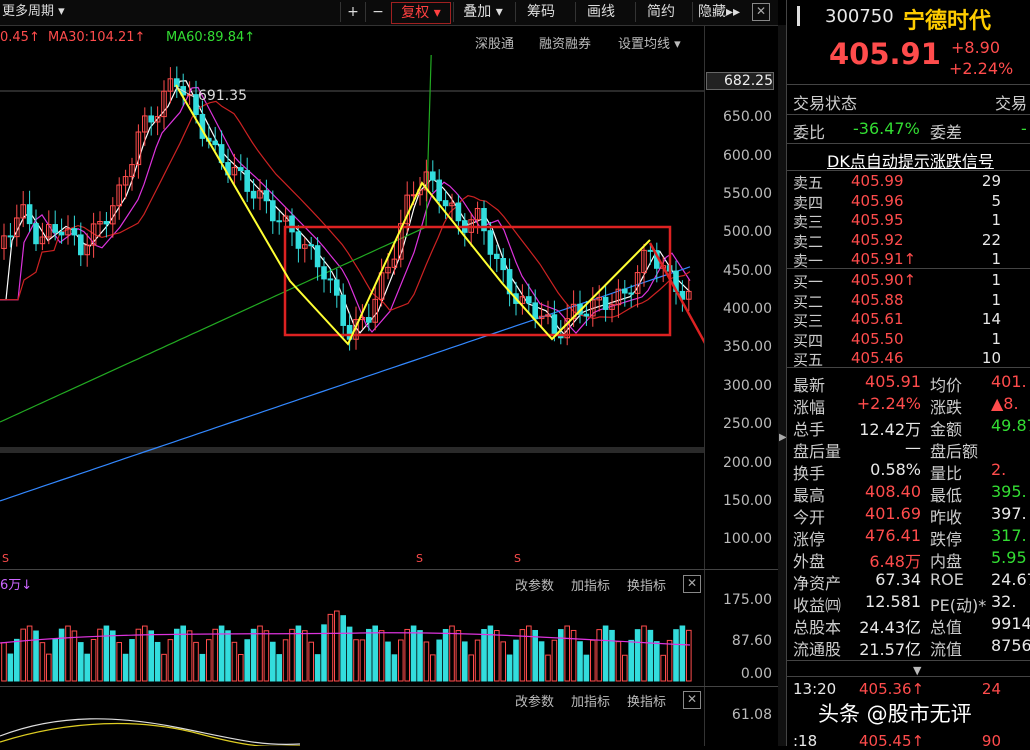  Describe the element at coordinates (895, 469) in the screenshot. I see `stat-value: 0.58%` at that location.